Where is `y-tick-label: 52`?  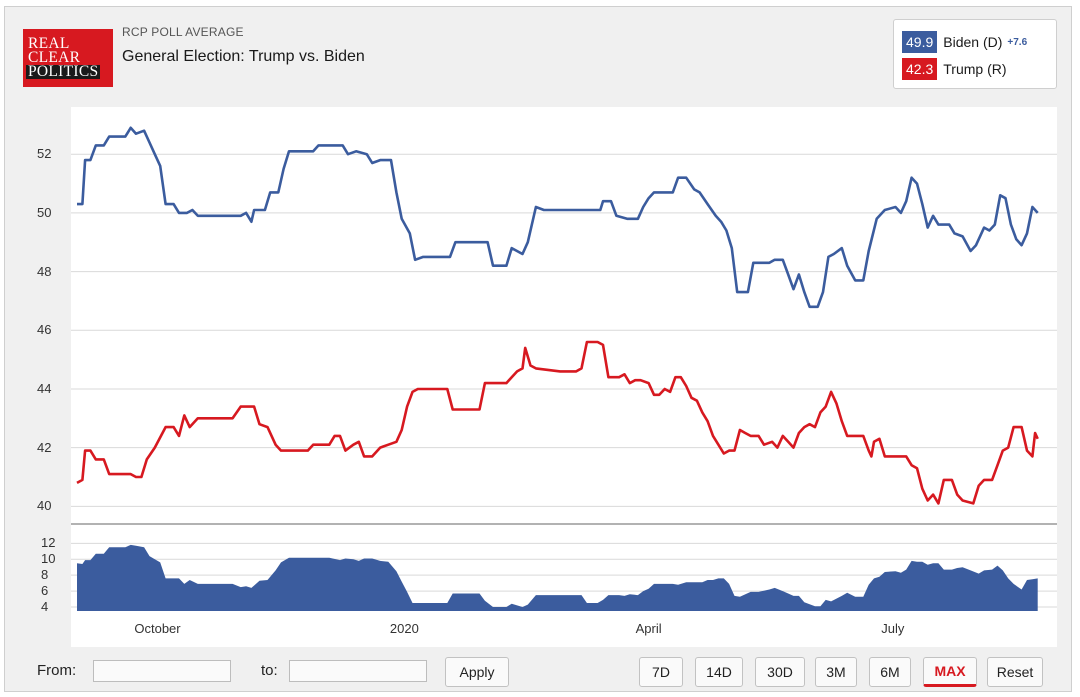 y-tick-label: 52 is located at coordinates (44, 154).